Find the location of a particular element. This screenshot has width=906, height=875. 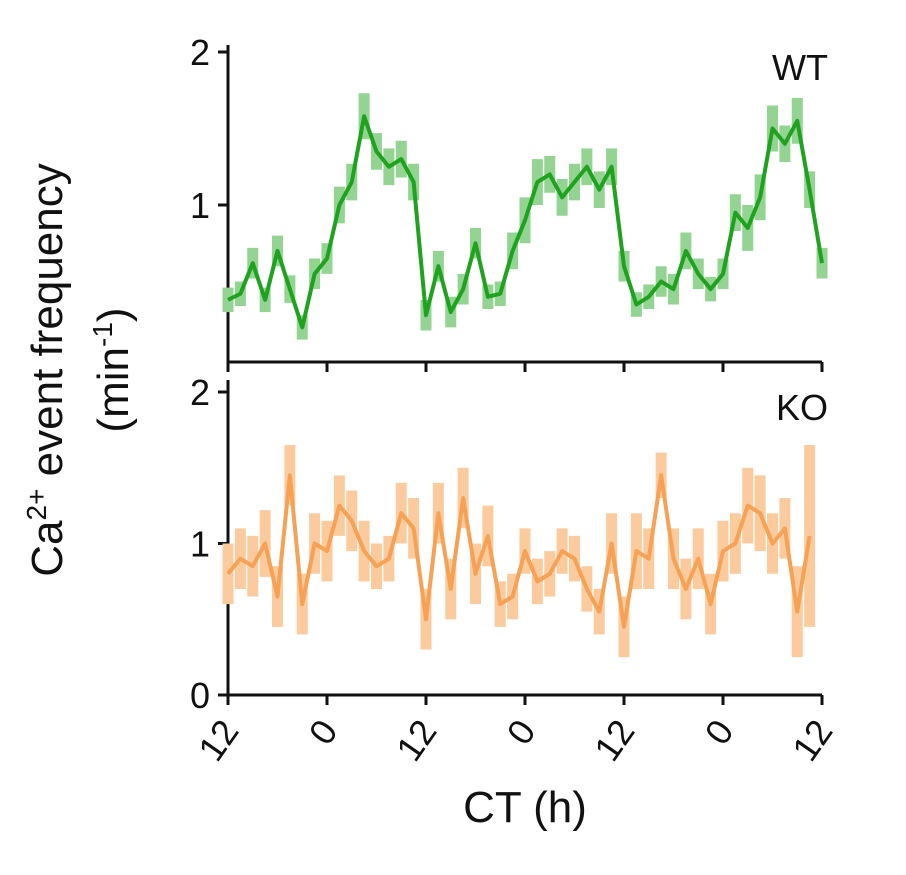

y-label-sup: -1 is located at coordinates (102, 334).